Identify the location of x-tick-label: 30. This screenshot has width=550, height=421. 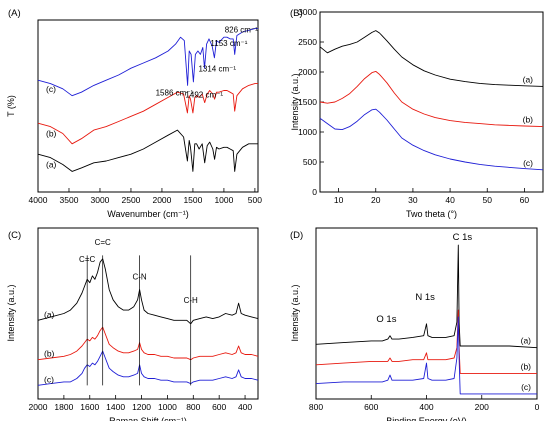
(413, 200).